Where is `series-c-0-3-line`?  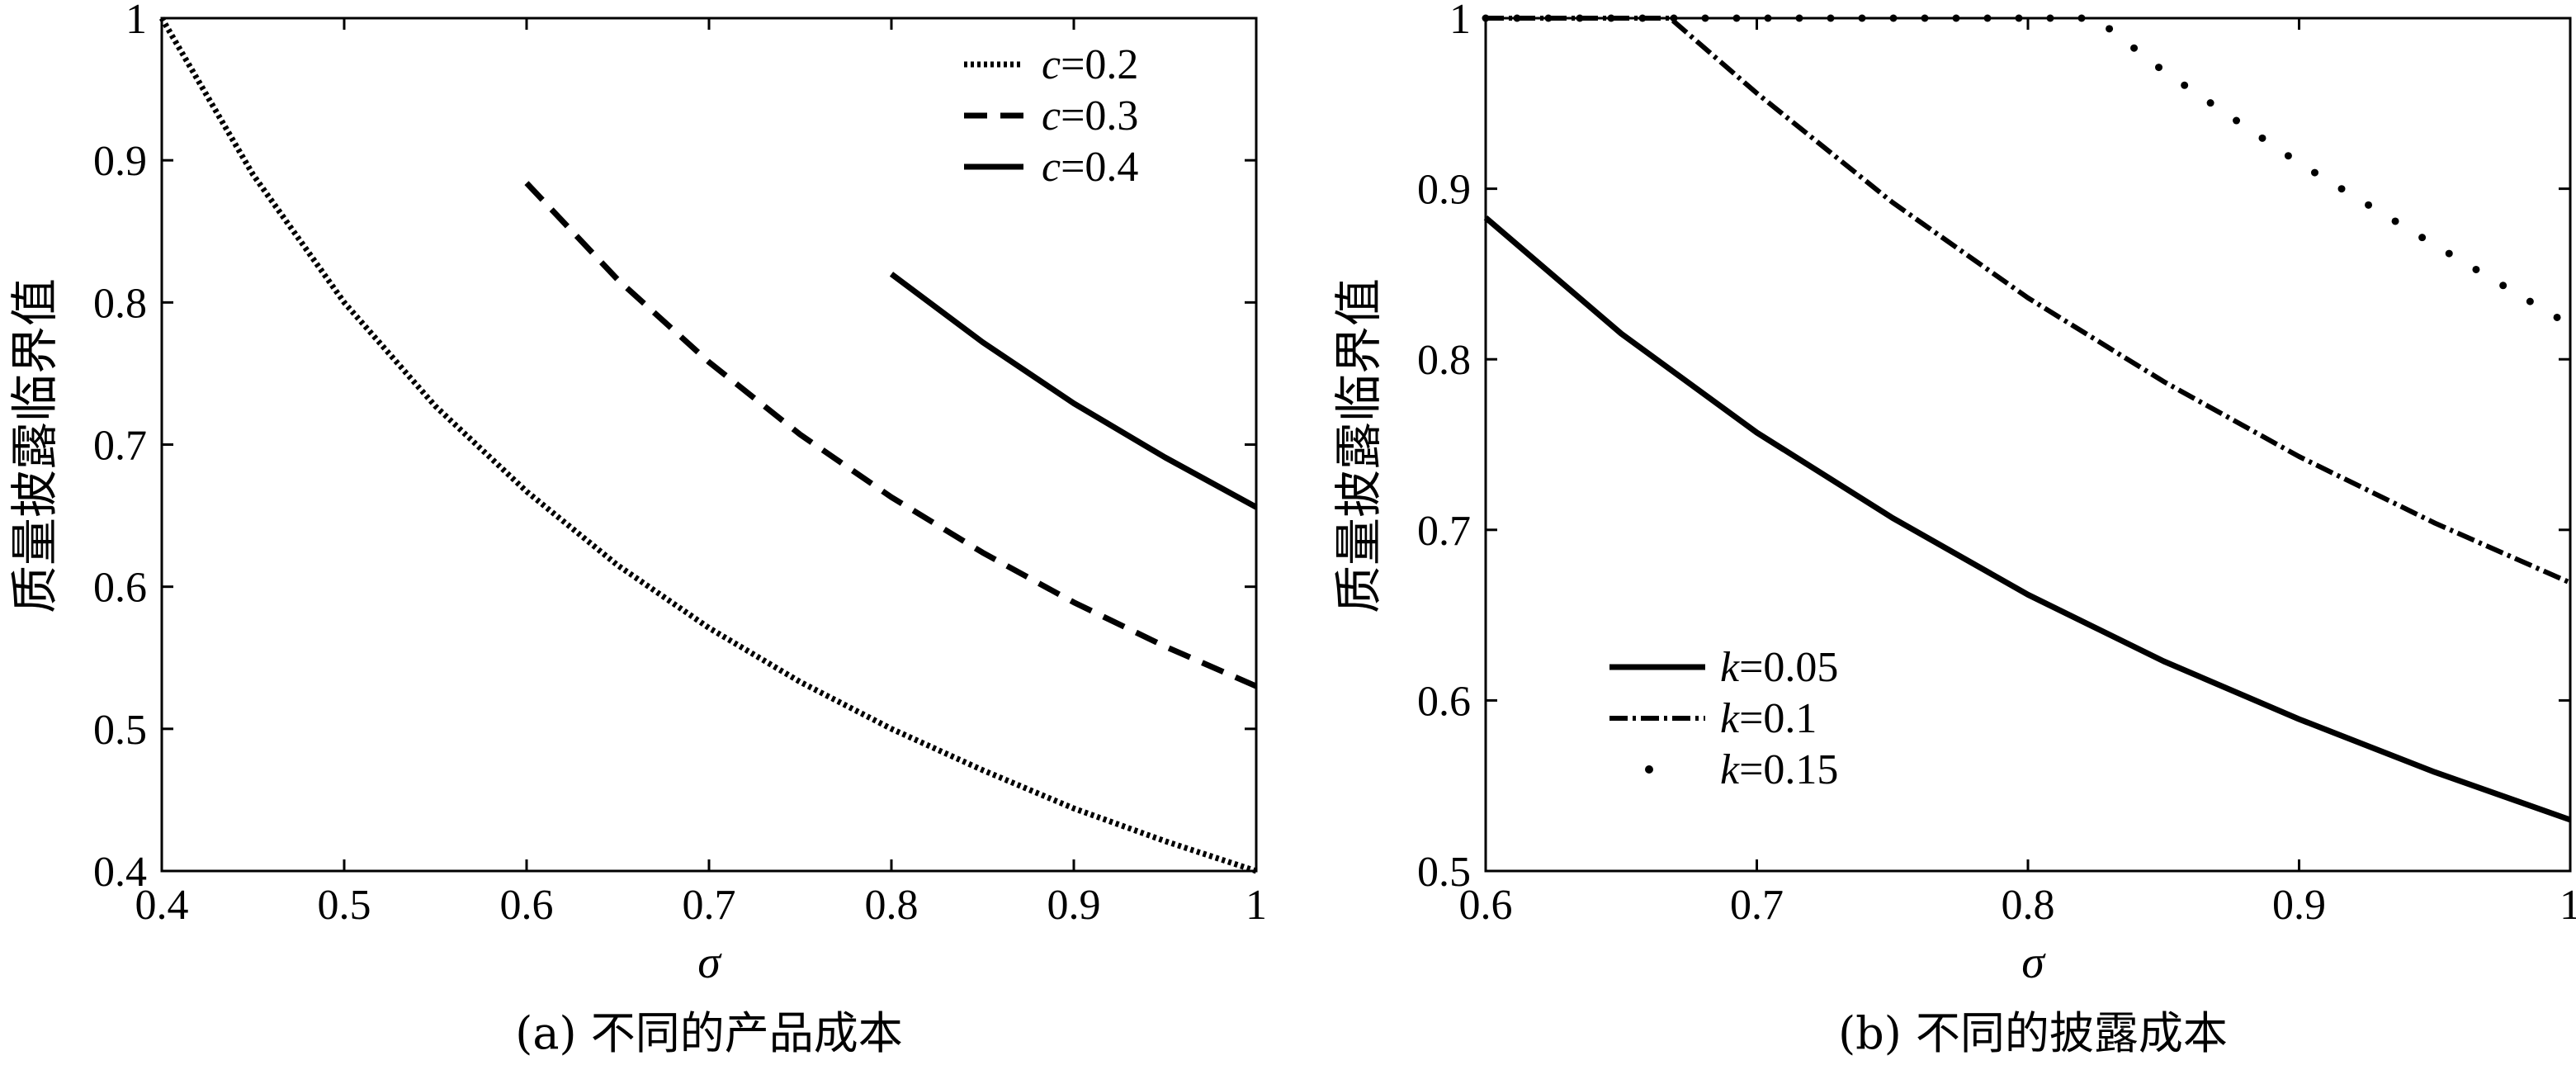
series-c-0-3-line is located at coordinates (891, 435).